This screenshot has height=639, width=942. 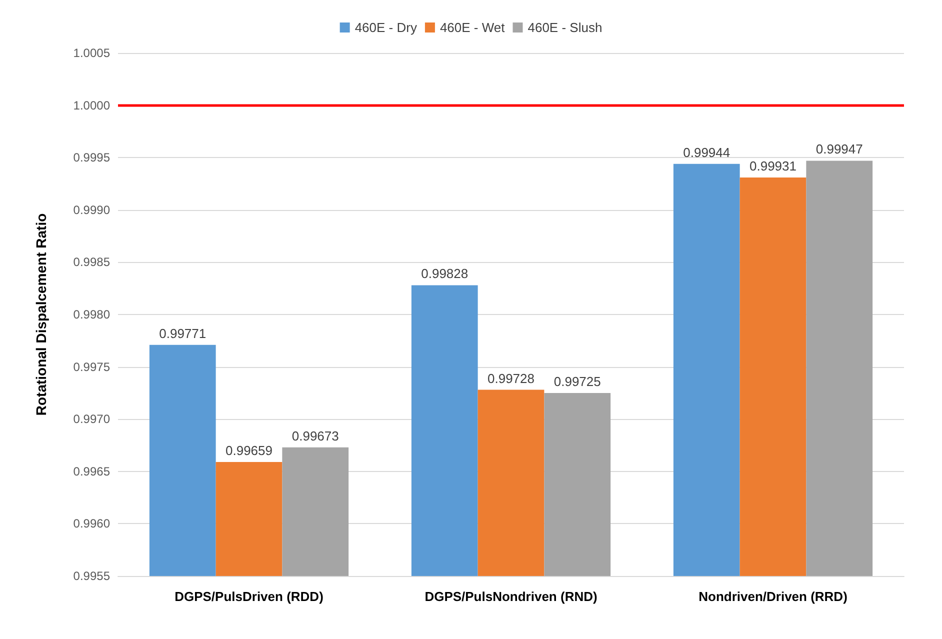 I want to click on y-tick-label: 0.9985, so click(x=91, y=262).